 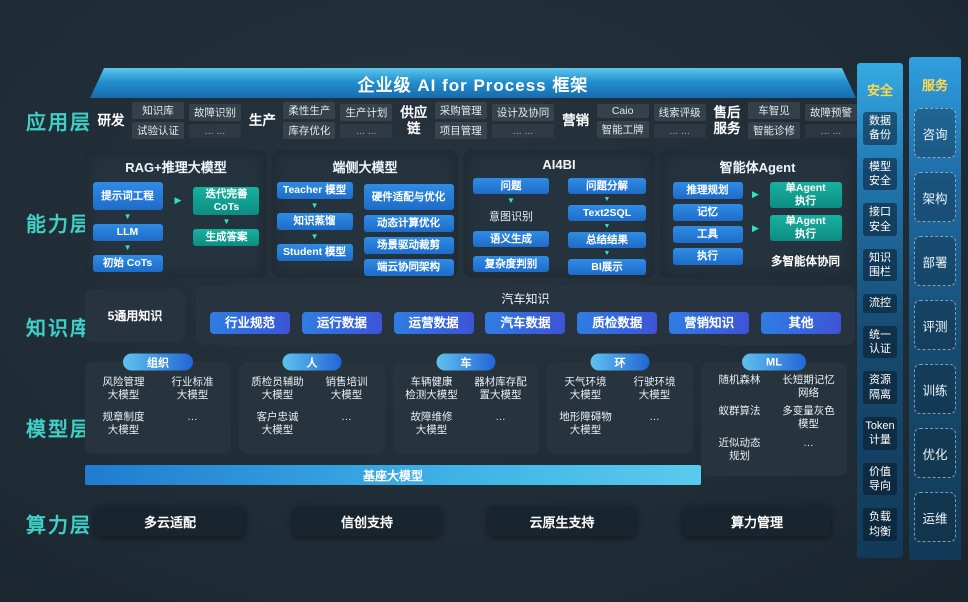 I want to click on app-col: Caio 智能工牌, so click(x=622, y=120).